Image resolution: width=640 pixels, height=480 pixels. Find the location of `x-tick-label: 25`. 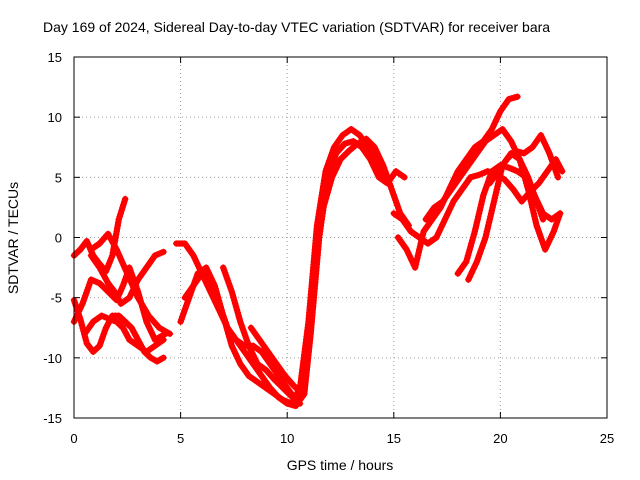

x-tick-label: 25 is located at coordinates (607, 438).